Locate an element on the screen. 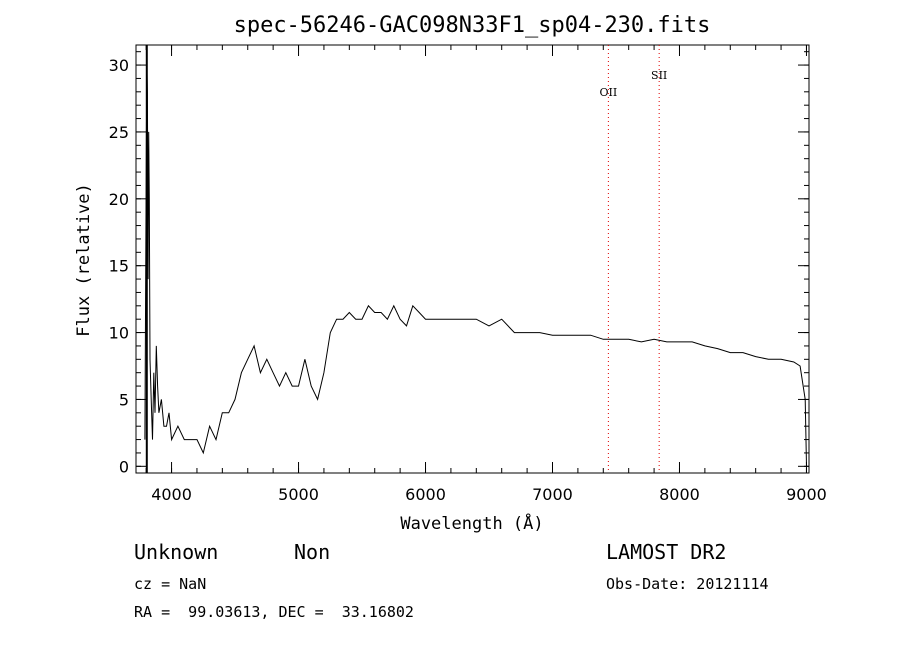  x-tick-label: 7000 is located at coordinates (552, 494).